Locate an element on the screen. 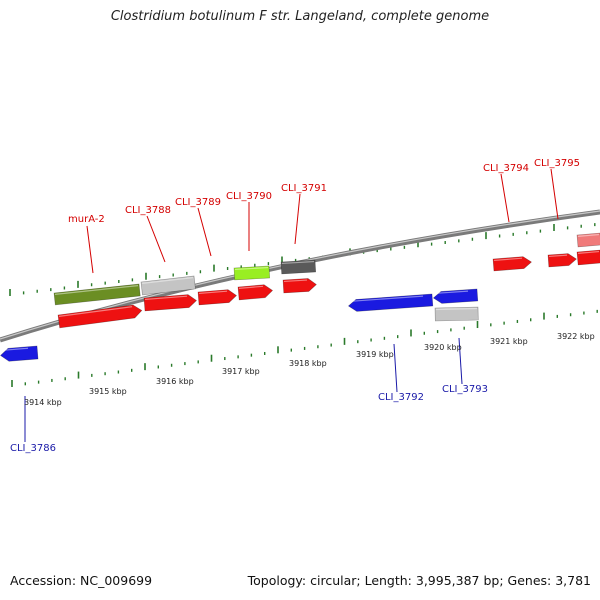 Image resolution: width=600 pixels, height=600 pixels. gene-label: CLI_3789 is located at coordinates (198, 202).